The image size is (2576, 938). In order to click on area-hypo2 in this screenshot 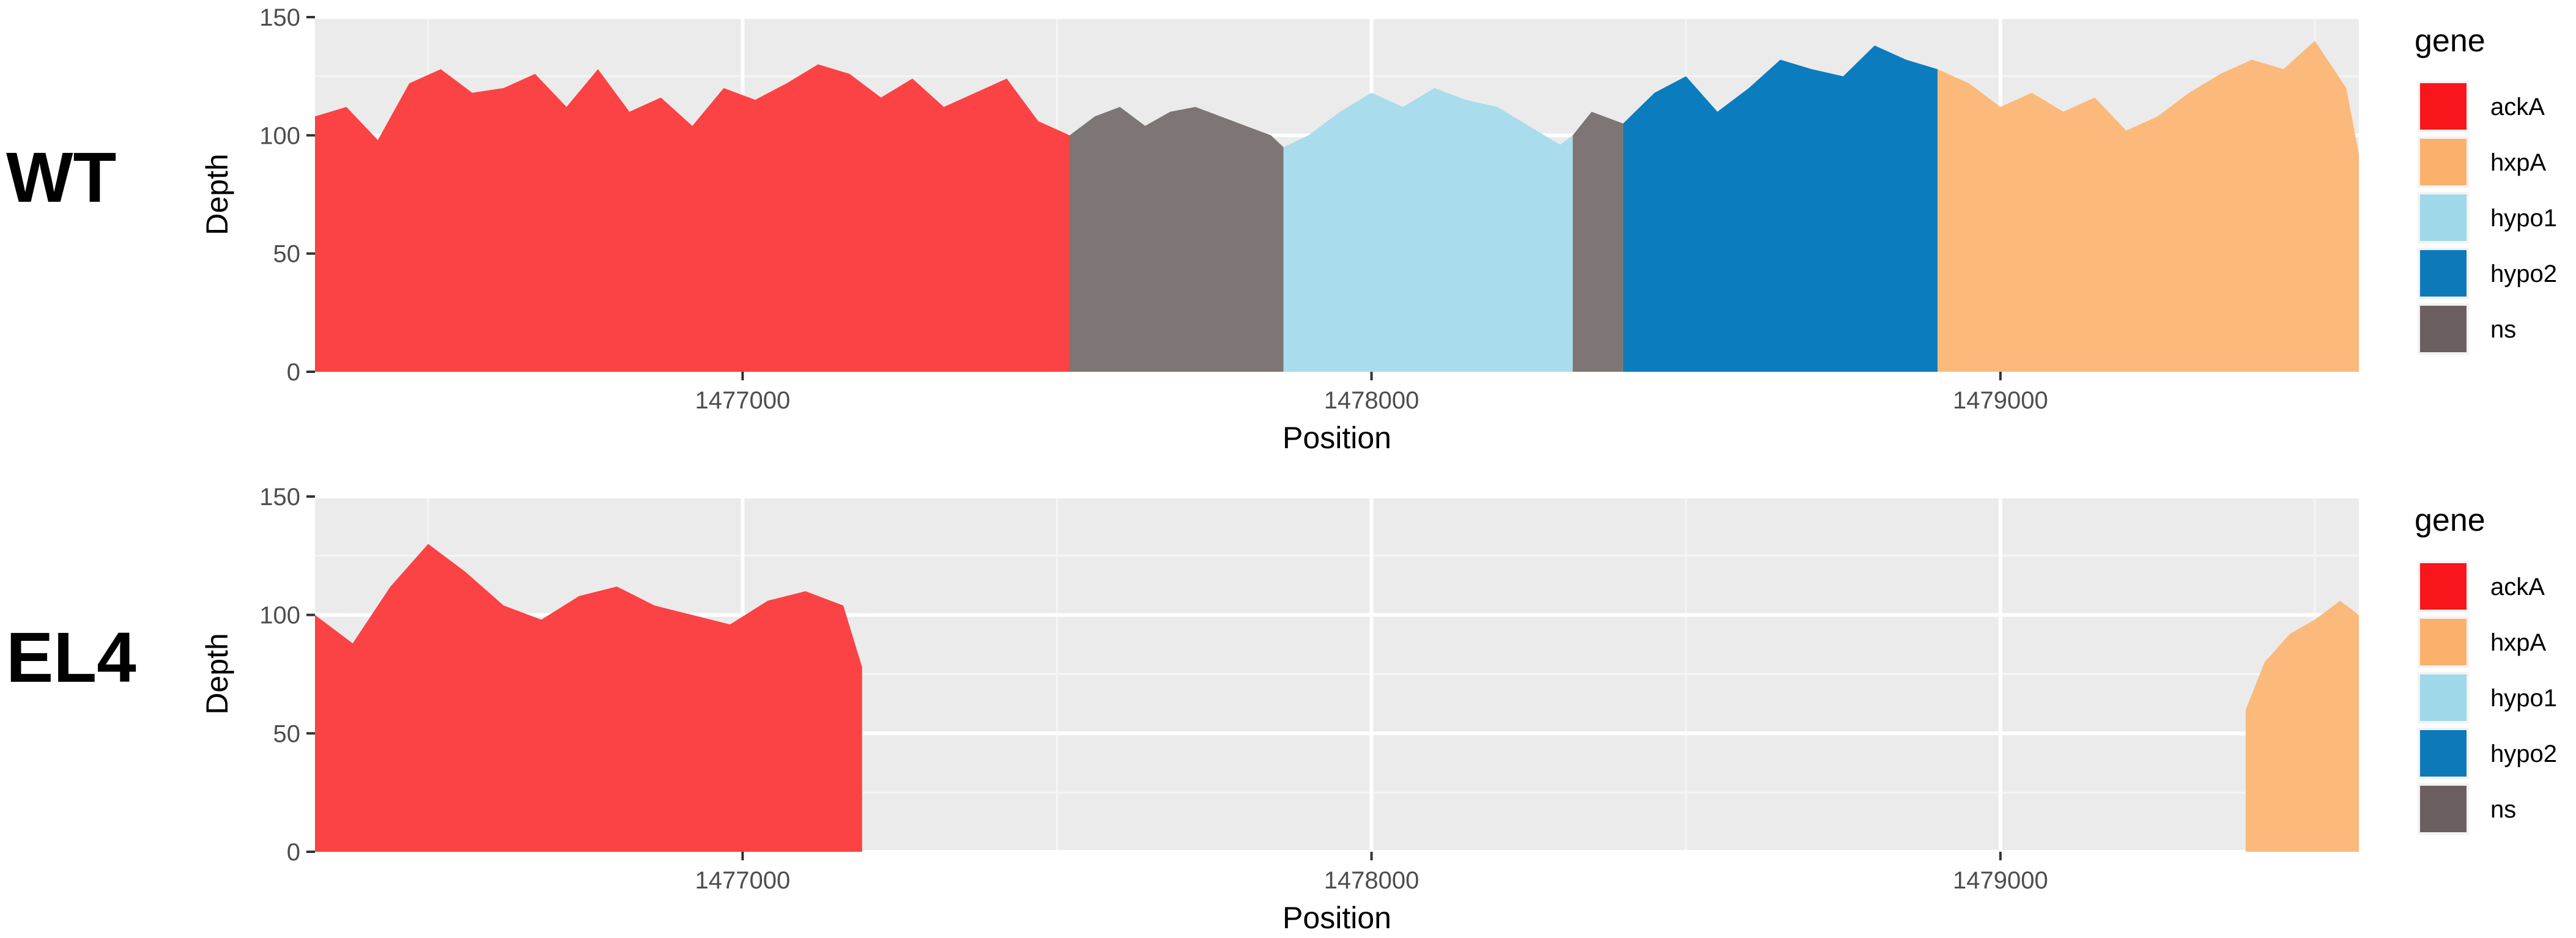, I will do `click(1780, 208)`.